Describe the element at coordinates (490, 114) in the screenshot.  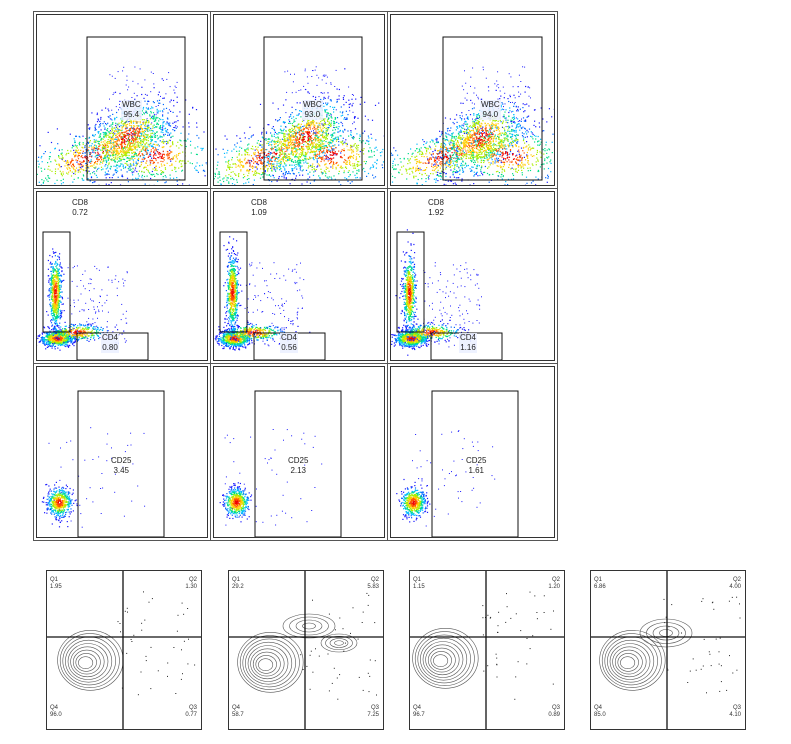
I see `wbc-gate-3-percent: 94.0` at that location.